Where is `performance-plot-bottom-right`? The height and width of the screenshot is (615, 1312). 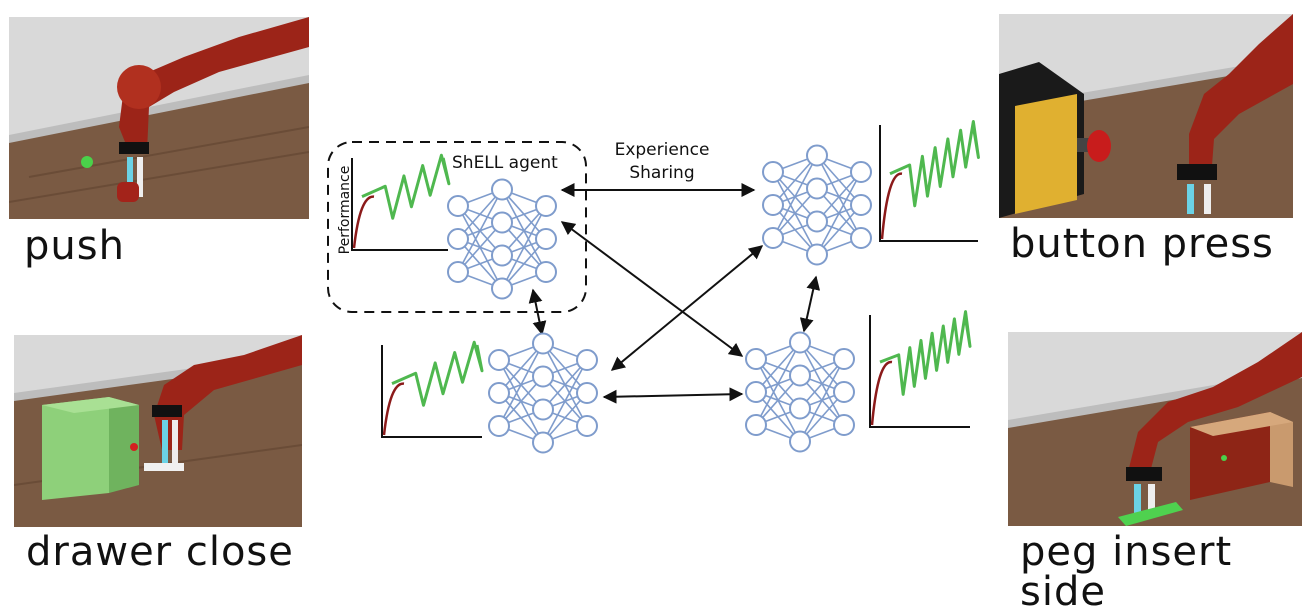
performance-plot-bottom-right is located at coordinates (920, 369).